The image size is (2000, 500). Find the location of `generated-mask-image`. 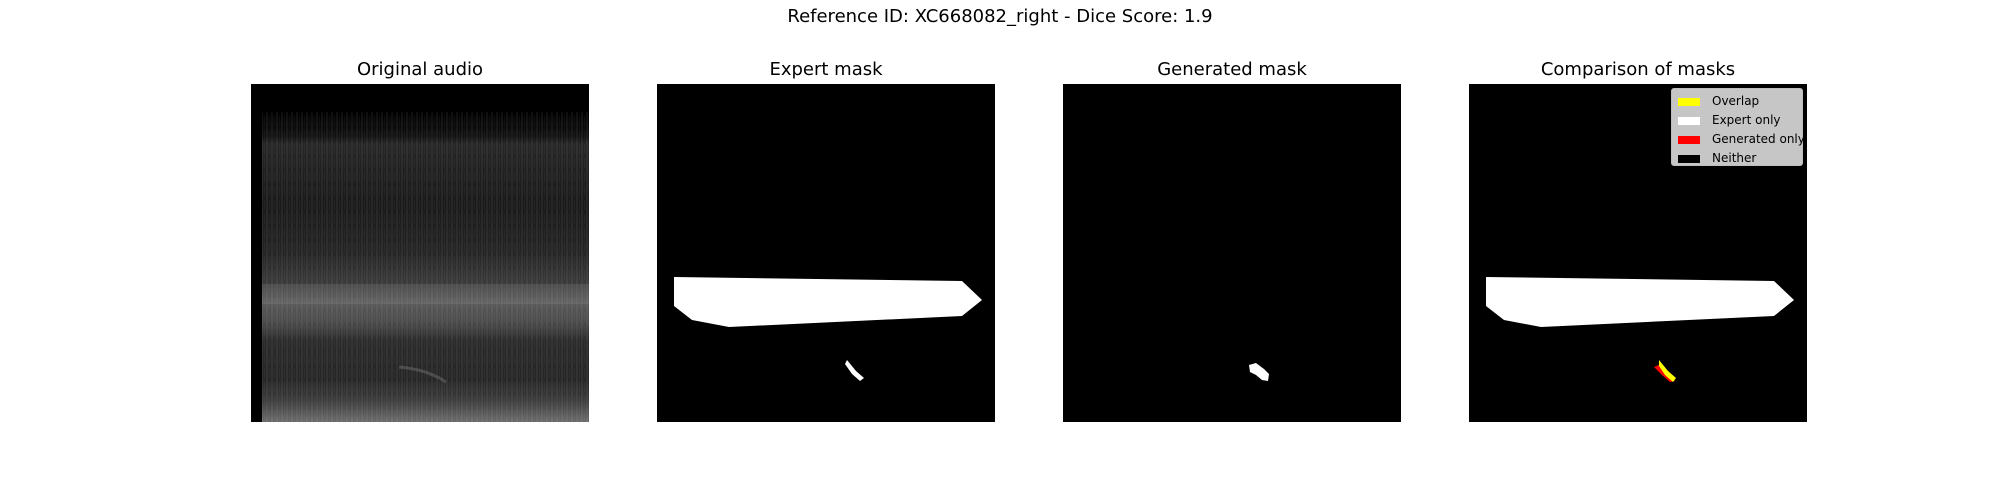

generated-mask-image is located at coordinates (1232, 253).